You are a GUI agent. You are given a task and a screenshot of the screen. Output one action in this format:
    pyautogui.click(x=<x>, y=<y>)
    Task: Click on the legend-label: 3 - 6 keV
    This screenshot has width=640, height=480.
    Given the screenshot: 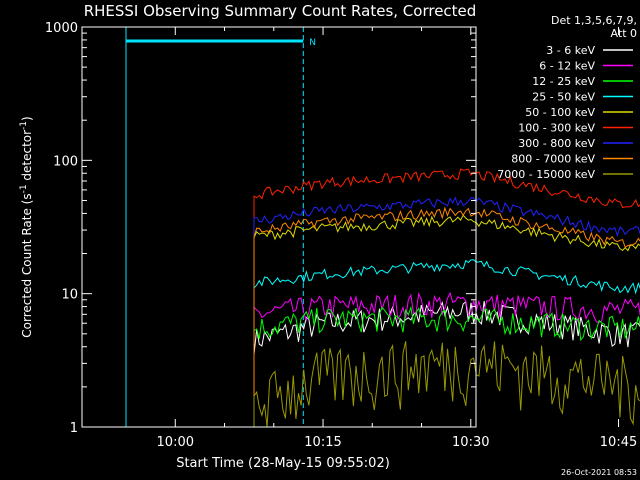 What is the action you would take?
    pyautogui.click(x=570, y=50)
    